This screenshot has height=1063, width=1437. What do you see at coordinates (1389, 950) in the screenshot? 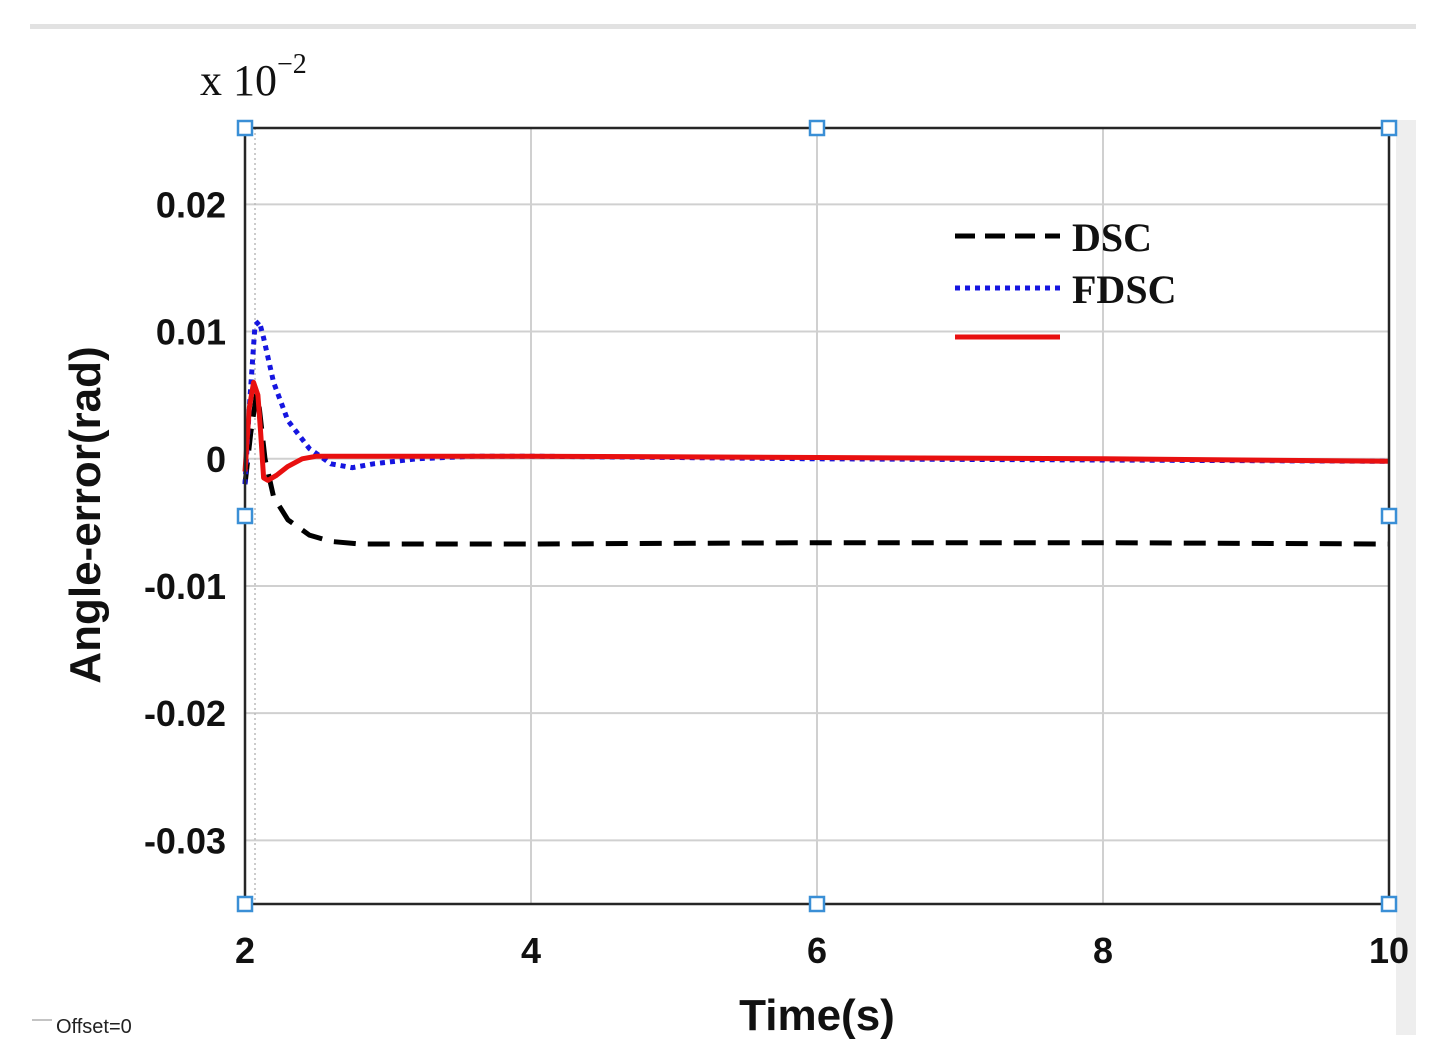
I see `x-tick-label: 10` at bounding box center [1389, 950].